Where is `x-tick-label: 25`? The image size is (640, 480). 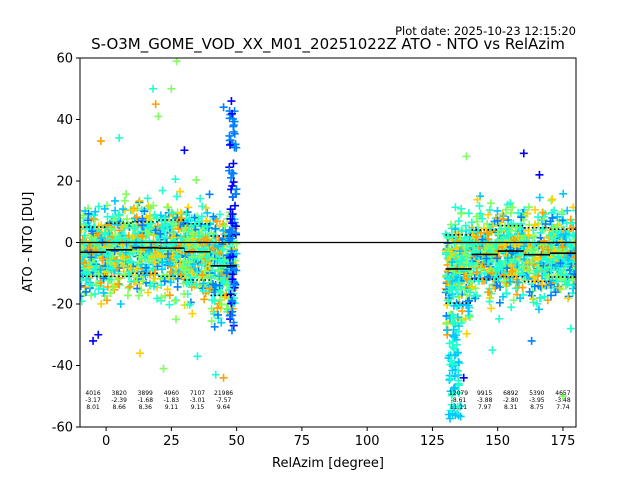 x-tick-label: 25 is located at coordinates (171, 441).